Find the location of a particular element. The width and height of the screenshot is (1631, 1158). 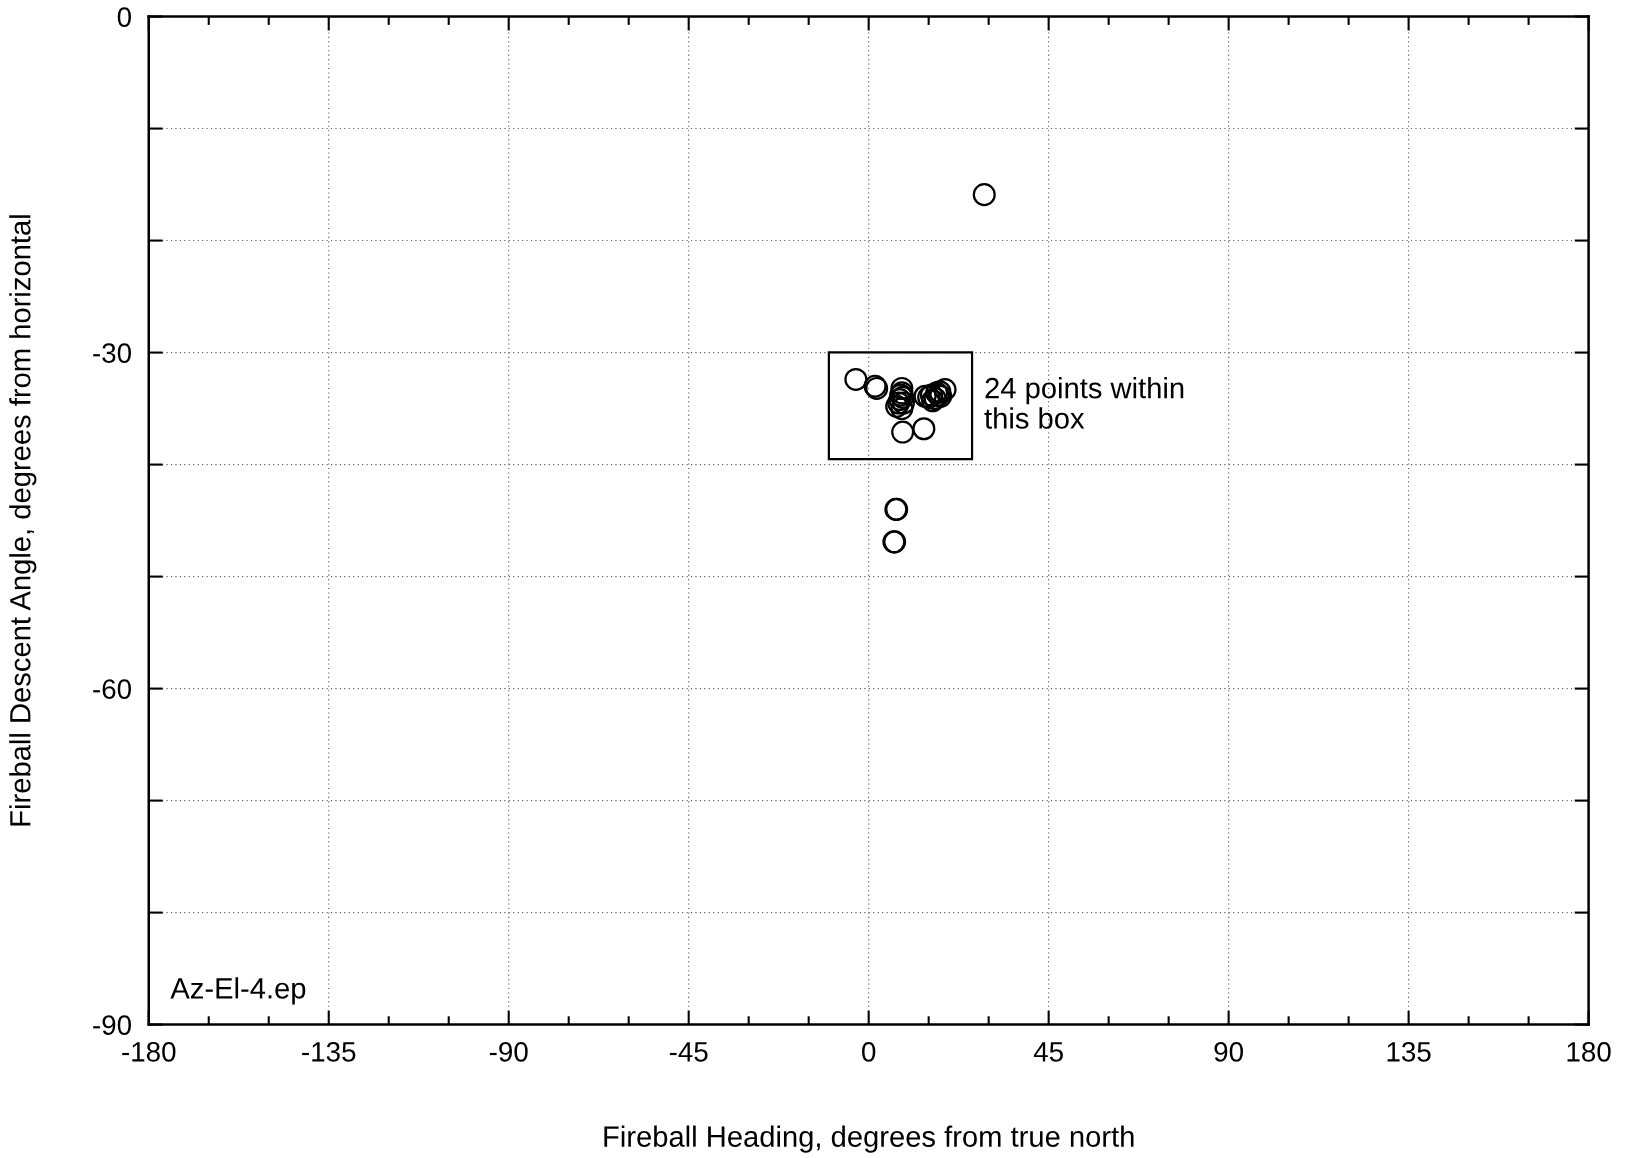

y-tick-label: -60 is located at coordinates (112, 689).